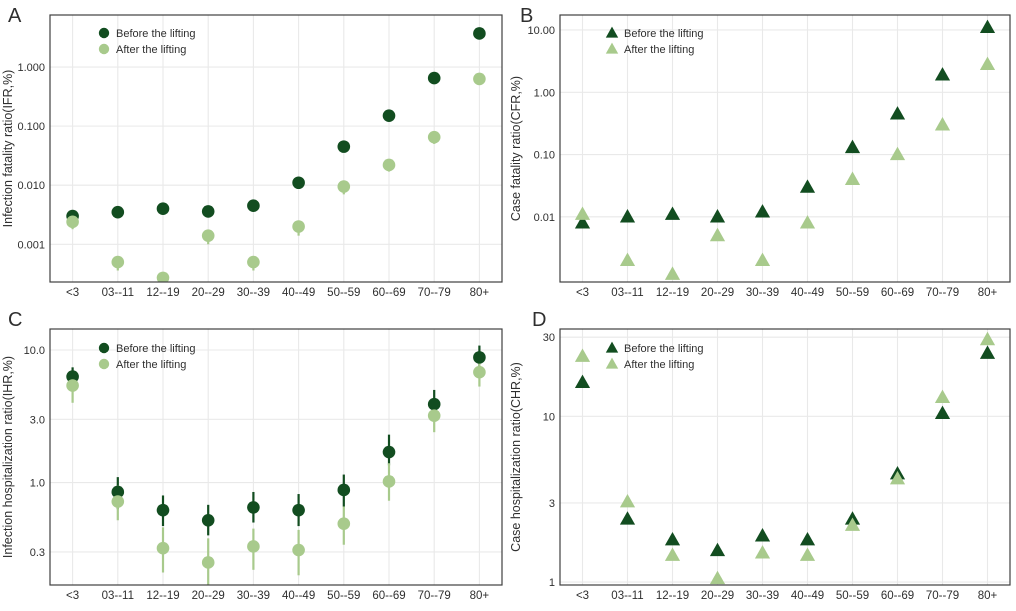 This screenshot has width=1016, height=611. Describe the element at coordinates (15, 16) in the screenshot. I see `panel-letter: A` at that location.